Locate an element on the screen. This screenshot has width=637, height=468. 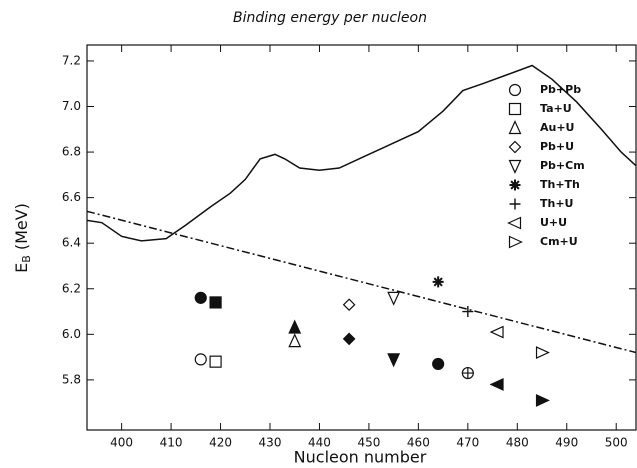
legend-label: Th+Th is located at coordinates (560, 184).